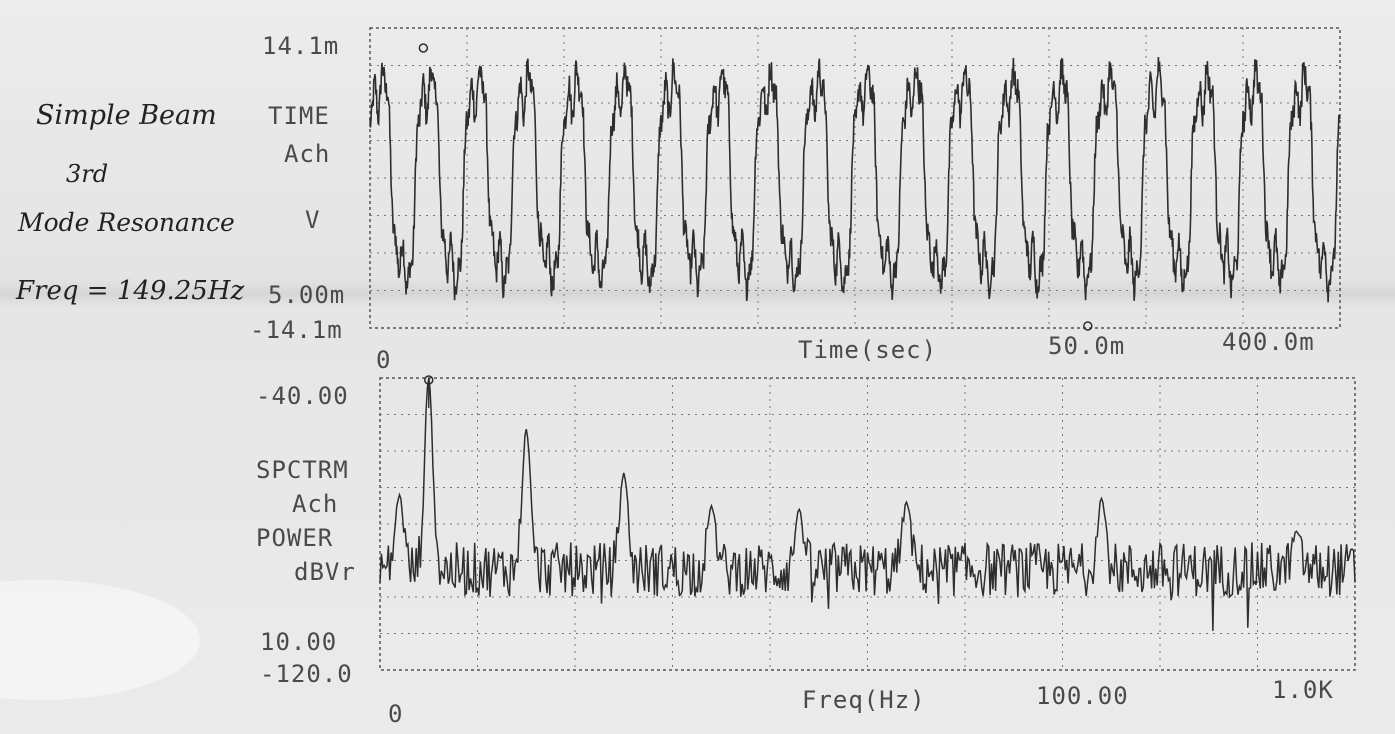  Describe the element at coordinates (302, 470) in the screenshot. I see `spec-channel-label: SPCTRM` at that location.